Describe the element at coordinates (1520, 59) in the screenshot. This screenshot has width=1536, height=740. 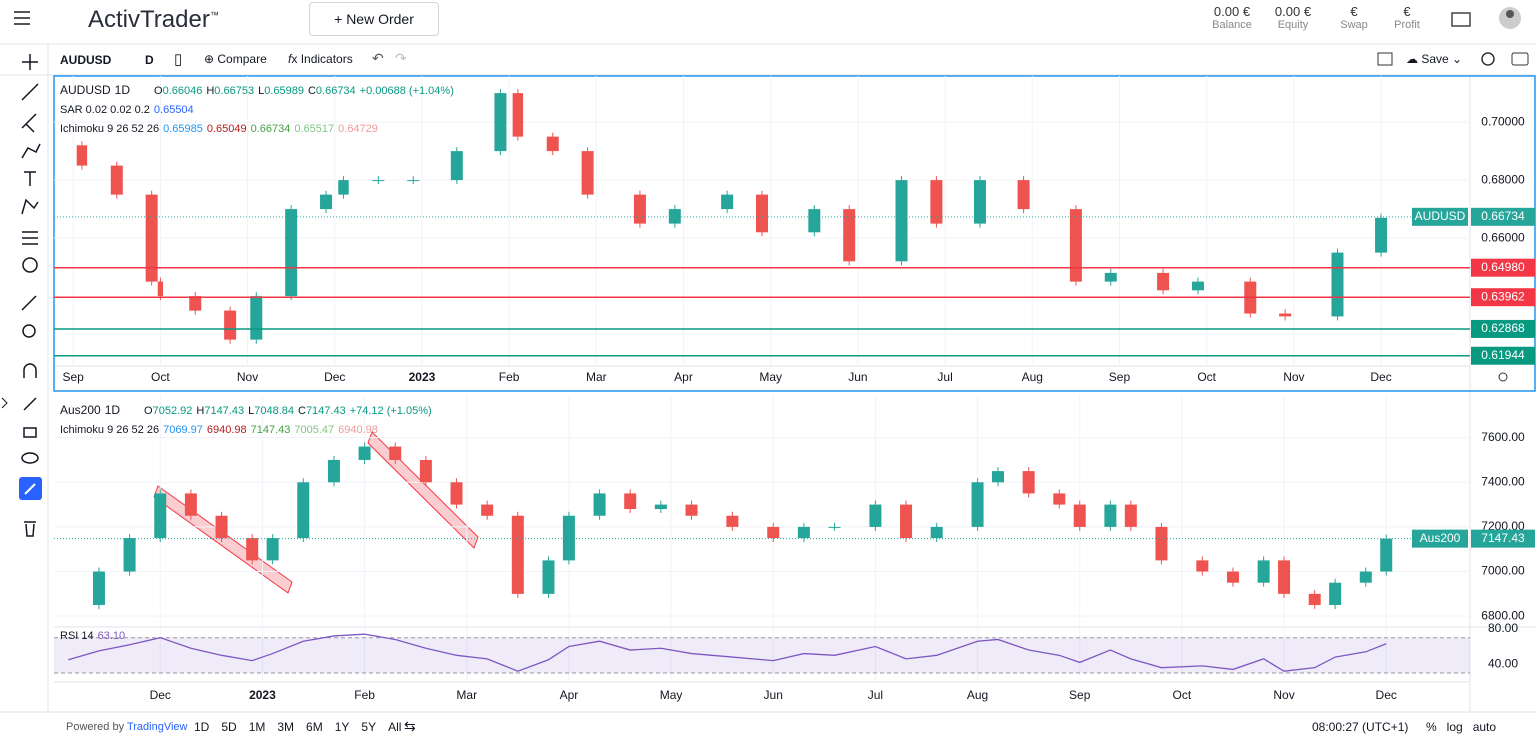
I see `camera-icon` at that location.